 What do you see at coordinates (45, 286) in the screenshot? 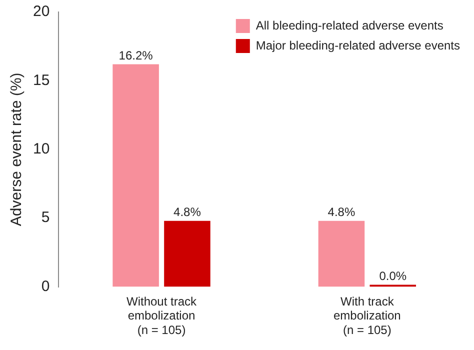
I see `y-tick-label: 0` at bounding box center [45, 286].